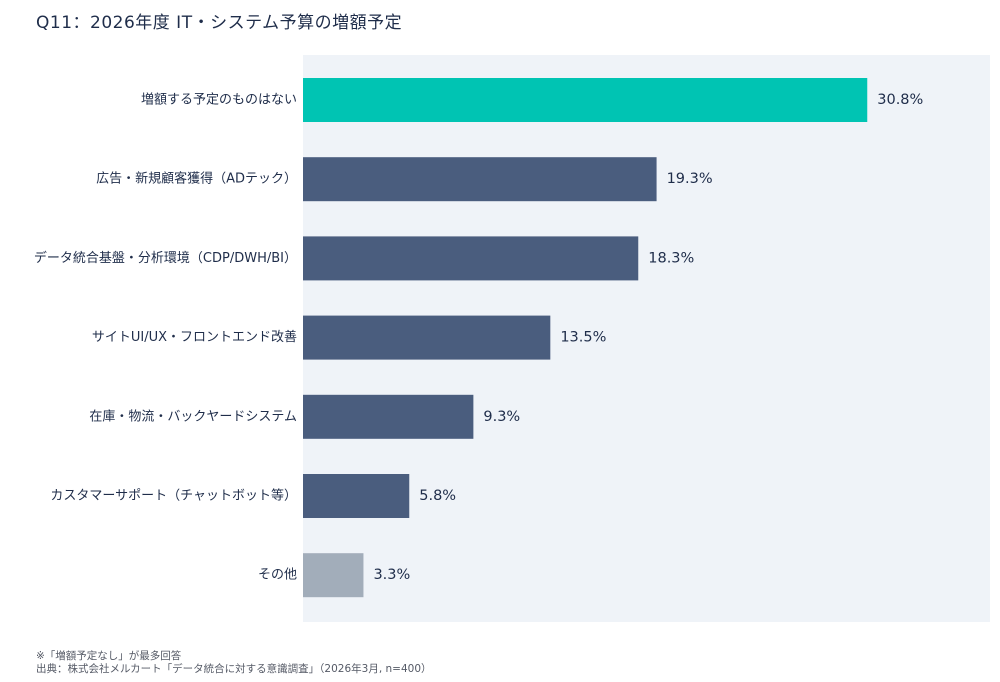 This screenshot has height=682, width=1000. Describe the element at coordinates (437, 496) in the screenshot. I see `value-label-5: 5.8%` at that location.